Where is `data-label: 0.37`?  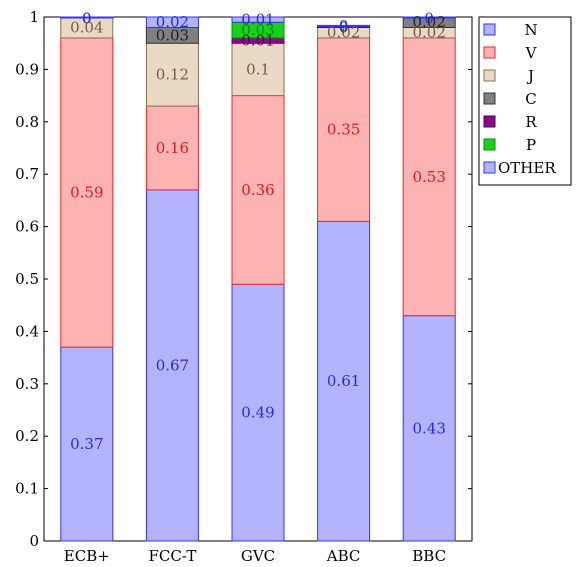
data-label: 0.37 is located at coordinates (86, 444).